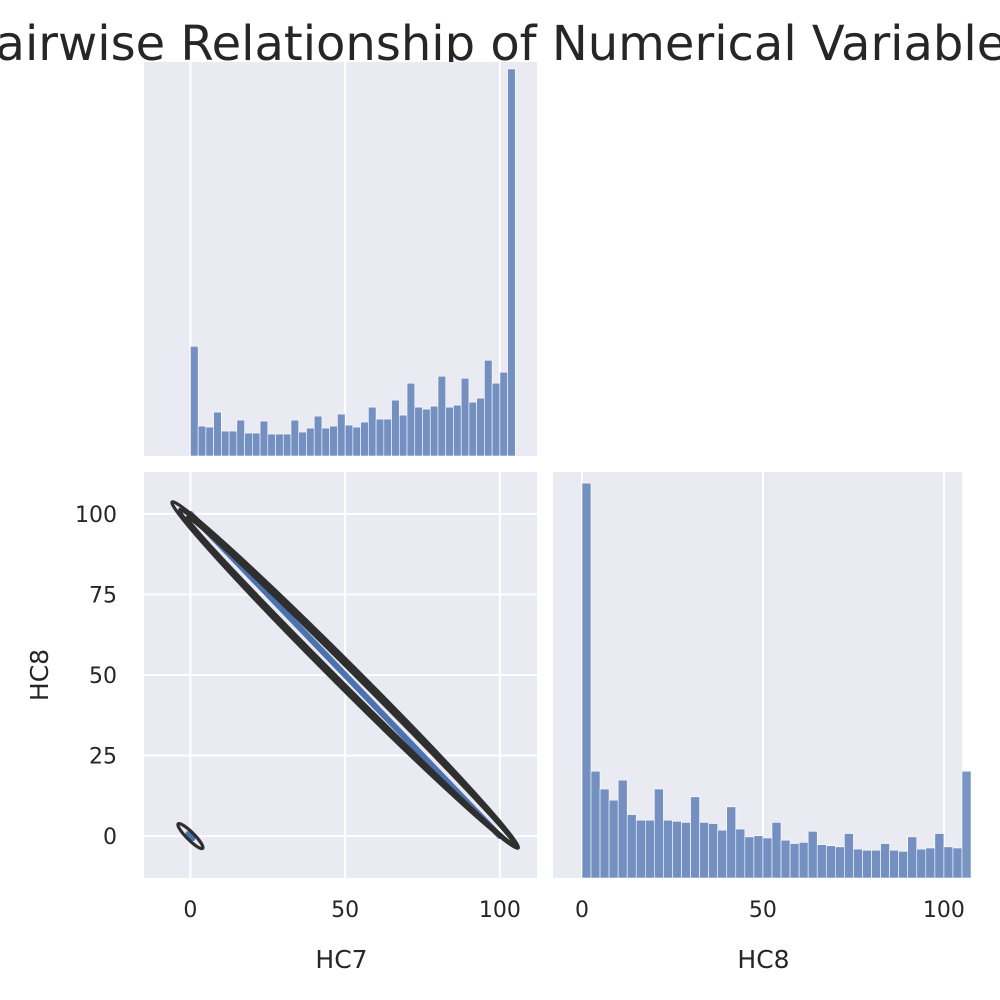 This screenshot has height=1000, width=1000. Describe the element at coordinates (96, 515) in the screenshot. I see `y-tick-label: 100` at that location.